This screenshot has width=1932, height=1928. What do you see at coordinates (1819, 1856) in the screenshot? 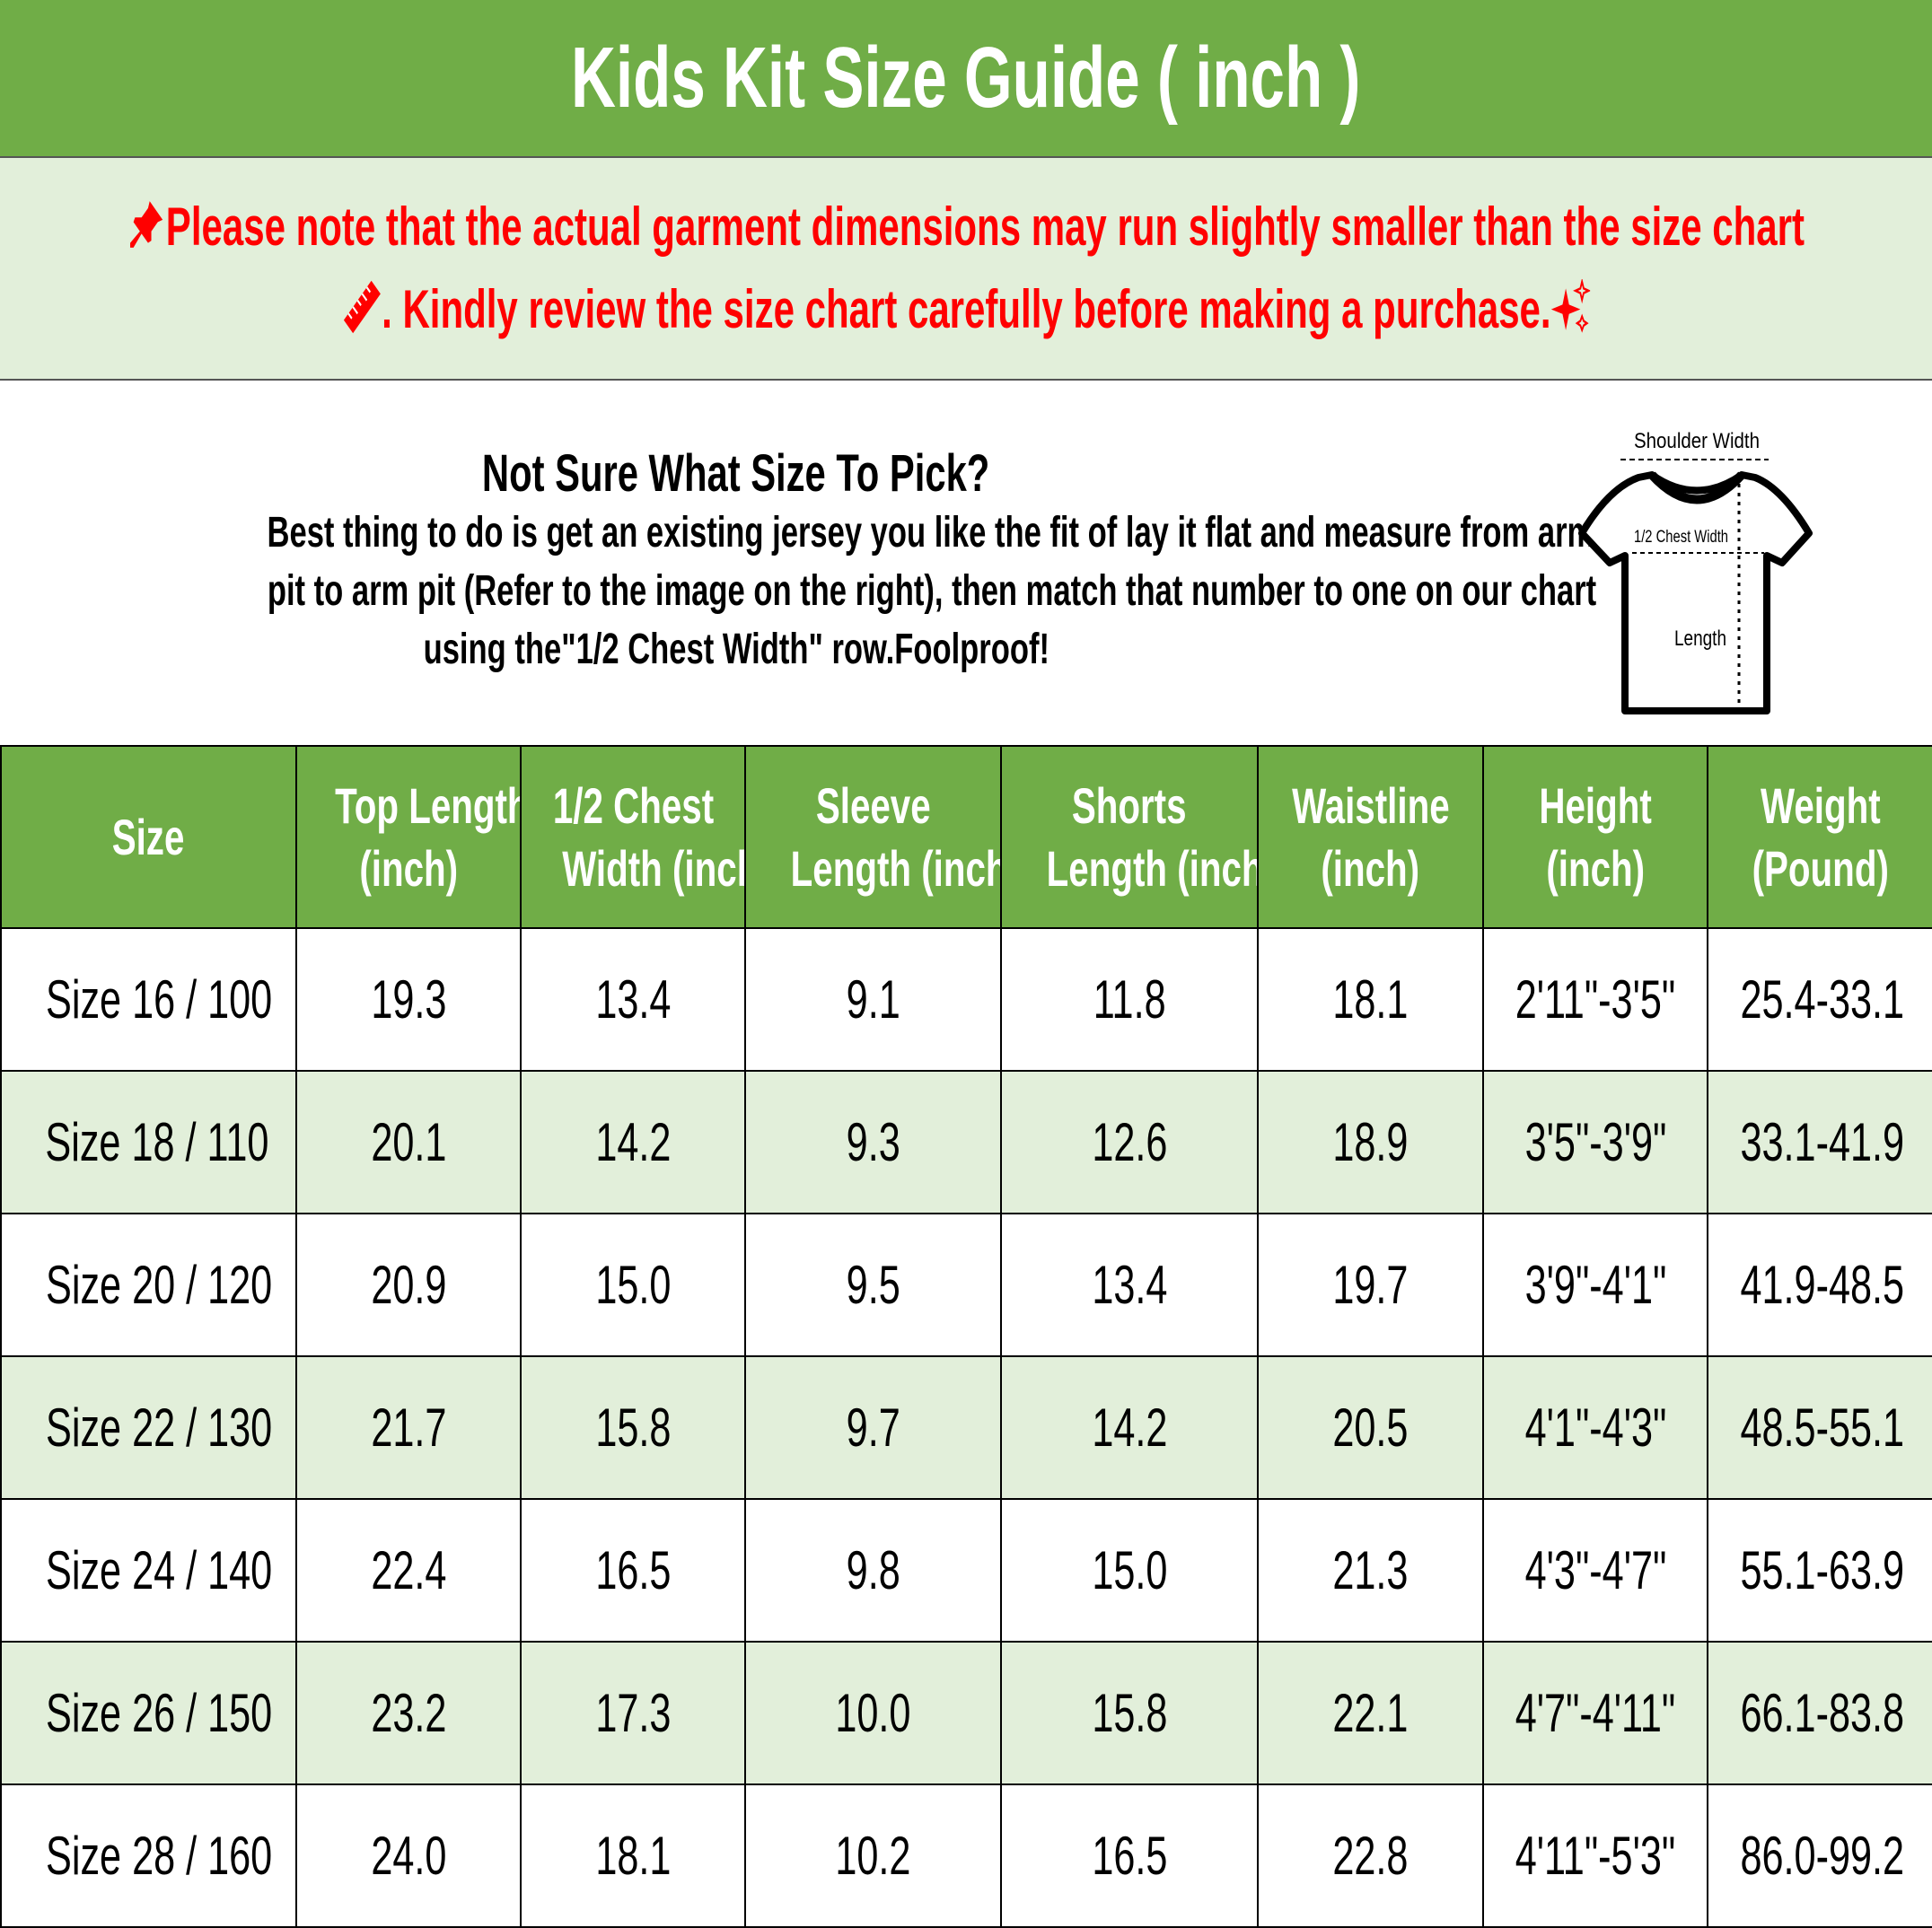
I see `value-cell: 86.0-99.2` at bounding box center [1819, 1856].